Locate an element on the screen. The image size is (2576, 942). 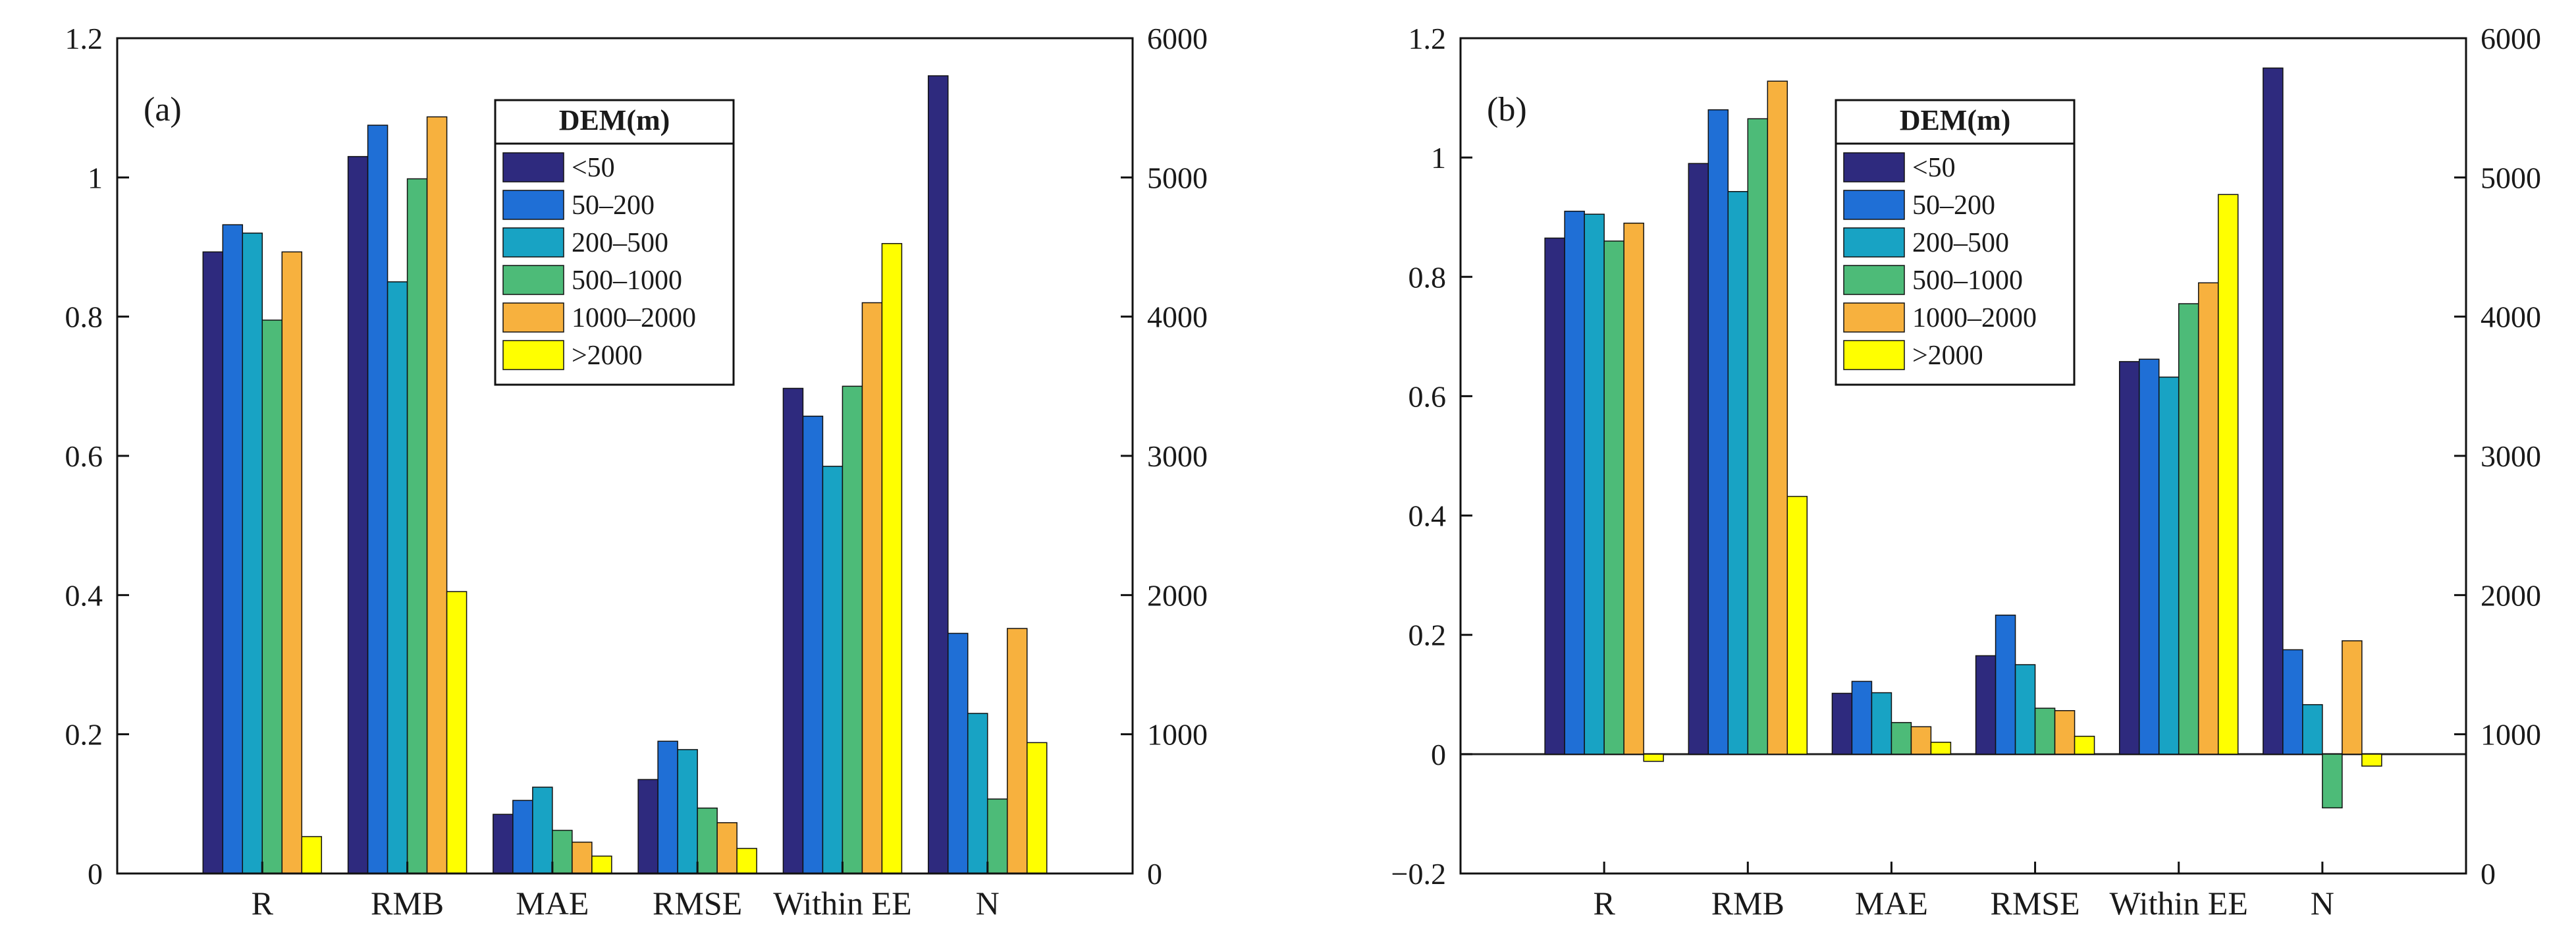
y-tick-label: 0.4 is located at coordinates (1428, 516).